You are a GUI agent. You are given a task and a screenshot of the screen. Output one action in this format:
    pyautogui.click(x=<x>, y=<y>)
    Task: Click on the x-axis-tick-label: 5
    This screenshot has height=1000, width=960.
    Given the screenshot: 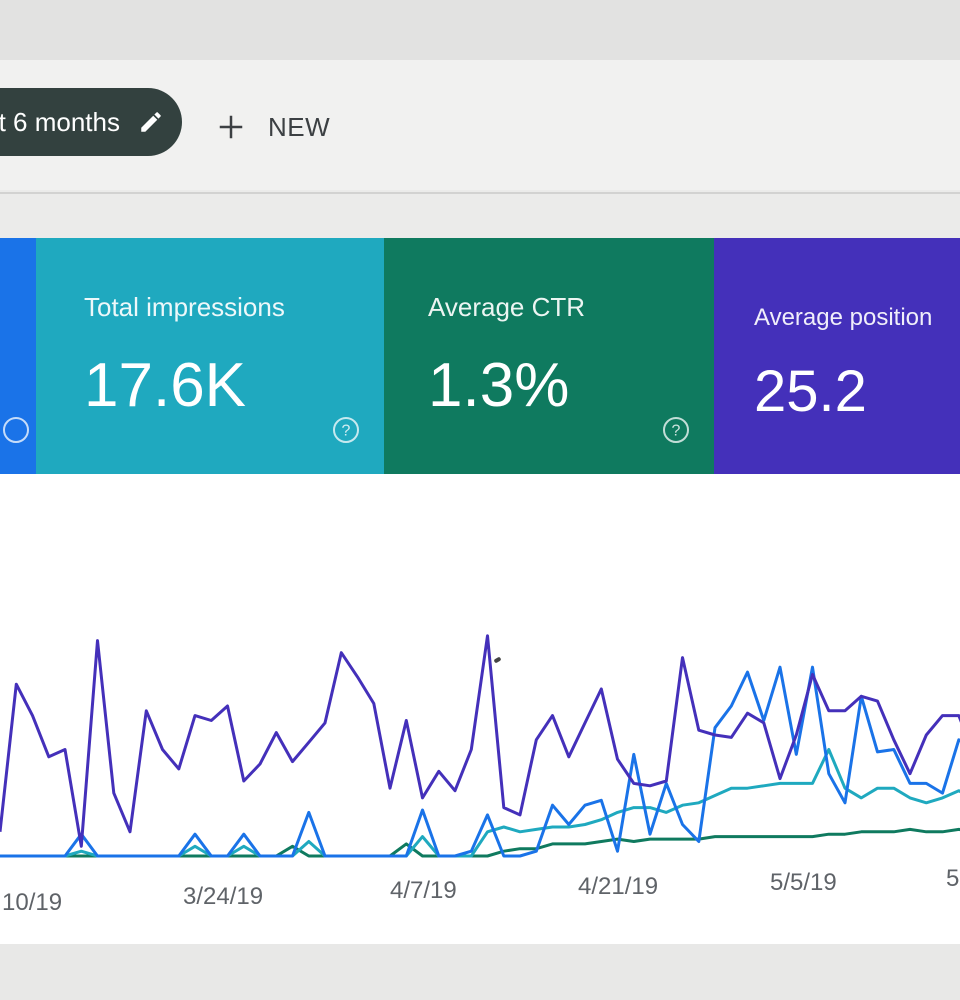 What is the action you would take?
    pyautogui.click(x=952, y=878)
    